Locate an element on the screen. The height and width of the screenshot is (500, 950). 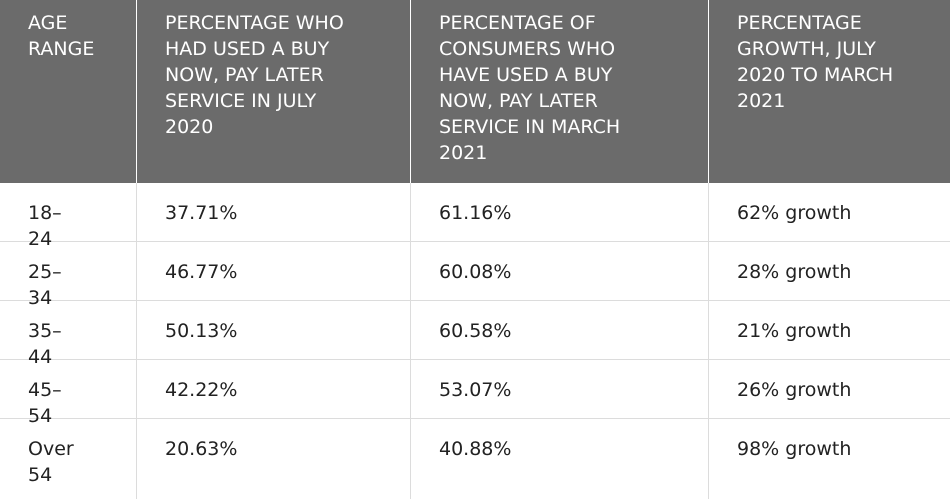
table-cell: 98% growth is located at coordinates (794, 449).